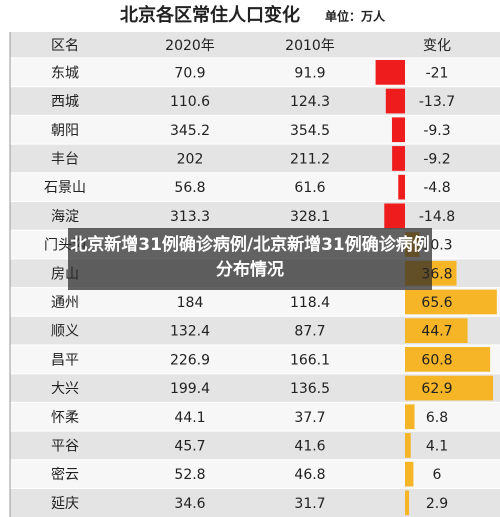 The image size is (500, 517). I want to click on column-header: 2010年, so click(310, 46).